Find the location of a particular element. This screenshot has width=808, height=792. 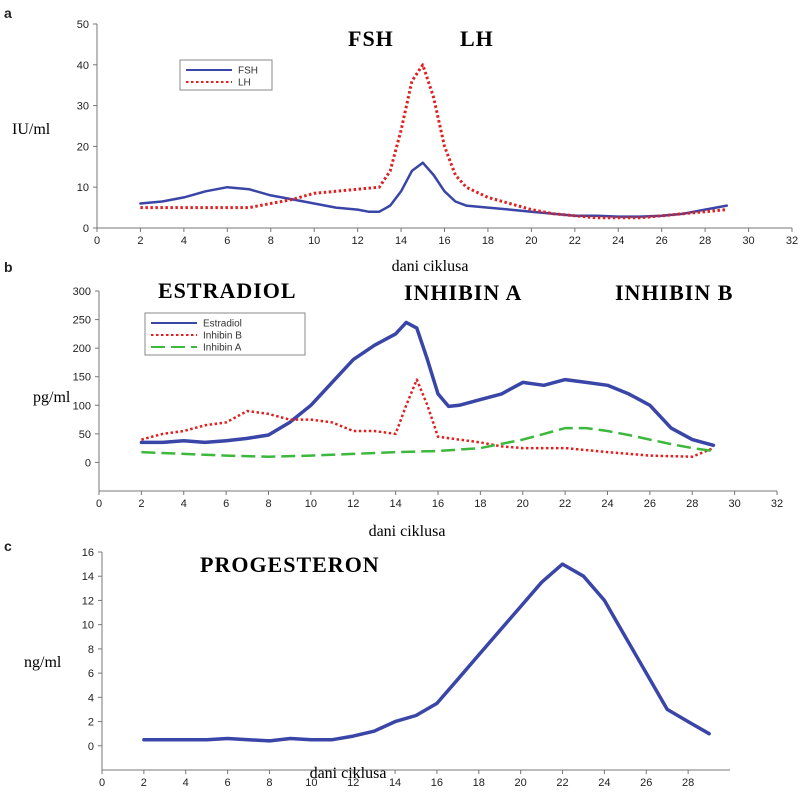

y-axis-label: pg/ml is located at coordinates (52, 397).